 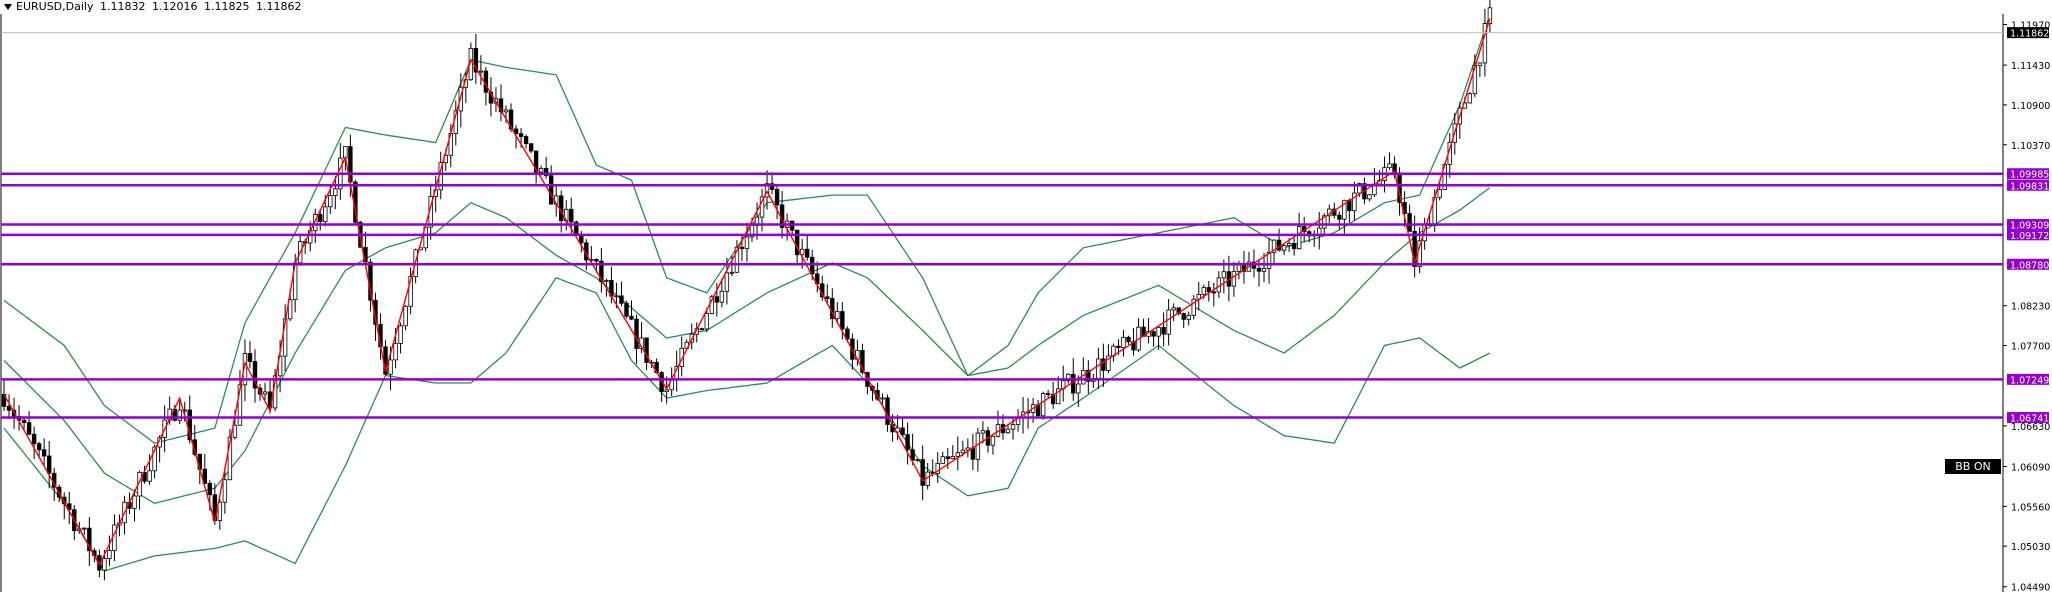 What do you see at coordinates (2030, 547) in the screenshot?
I see `y-tick-label: 1.05030` at bounding box center [2030, 547].